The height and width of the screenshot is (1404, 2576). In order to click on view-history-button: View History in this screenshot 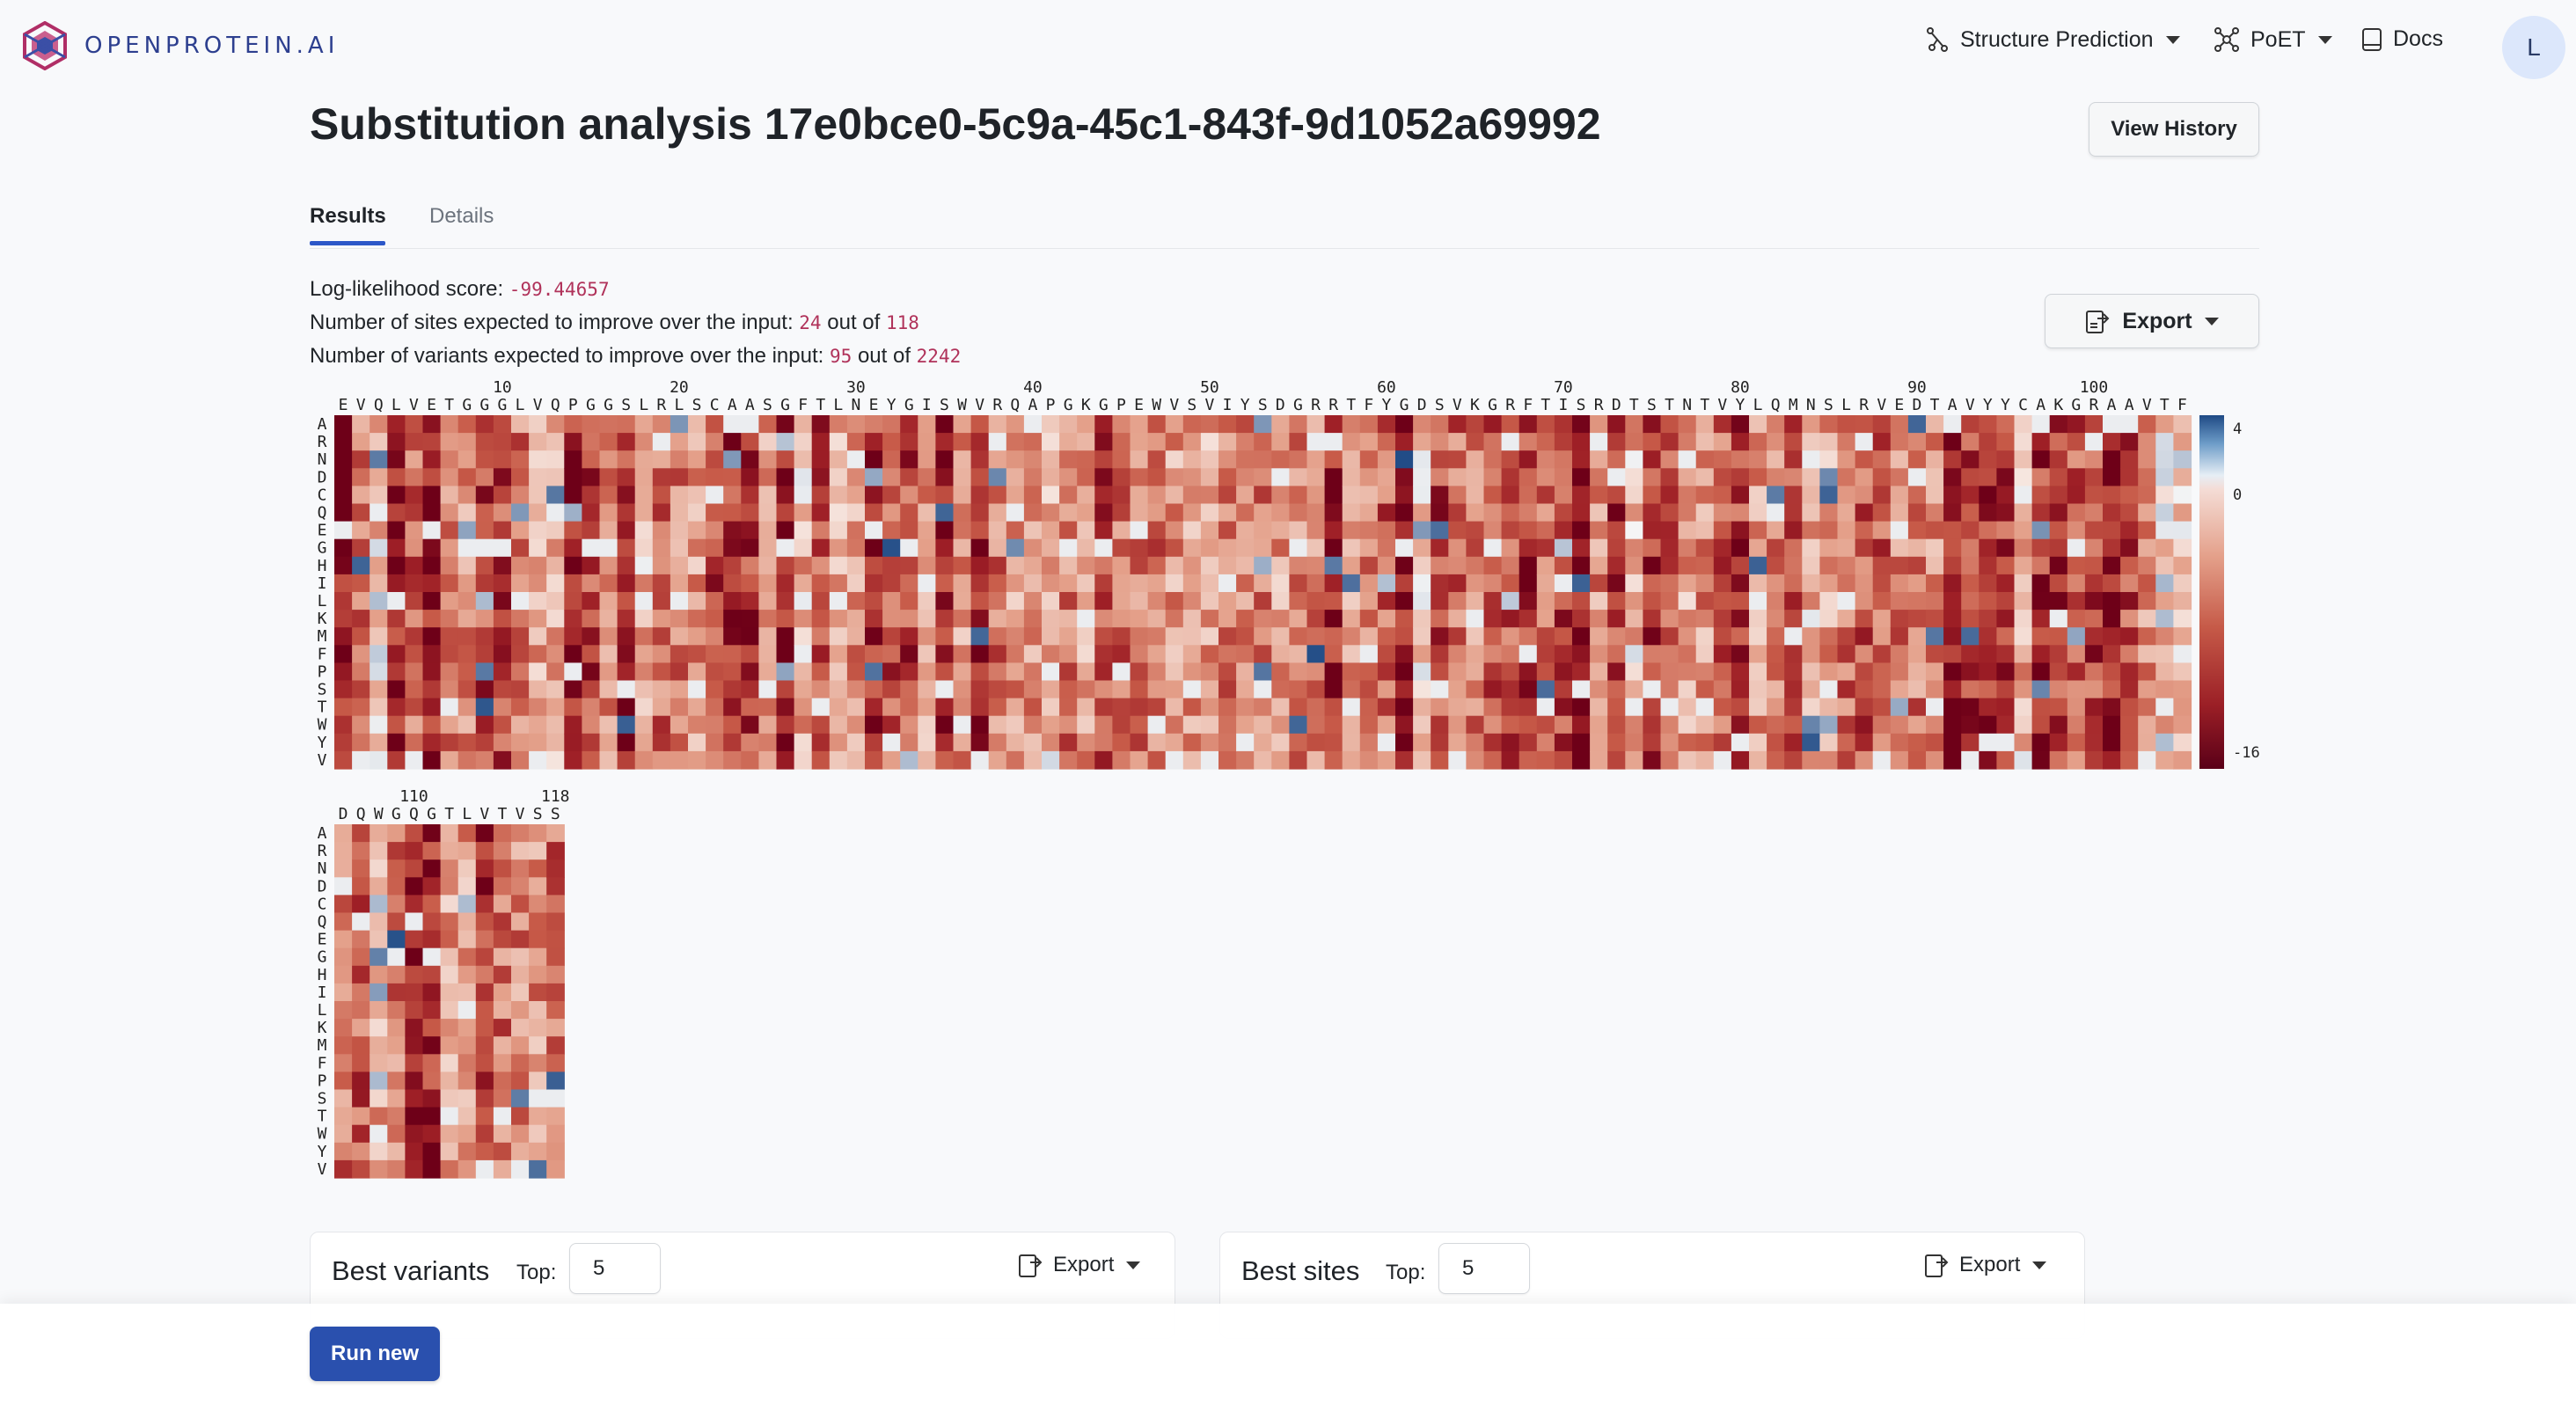, I will do `click(2174, 129)`.